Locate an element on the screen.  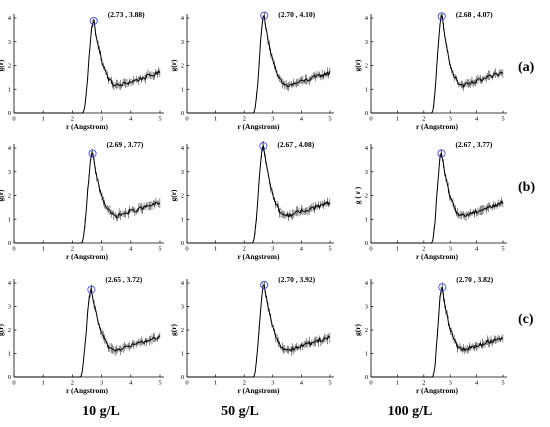
rdf-panel: 0 1 2 3 4 5 0 1 2 3 4 r (Angstrom) g(r) (2.70 , 3.82) is located at coordinates (430, 335).